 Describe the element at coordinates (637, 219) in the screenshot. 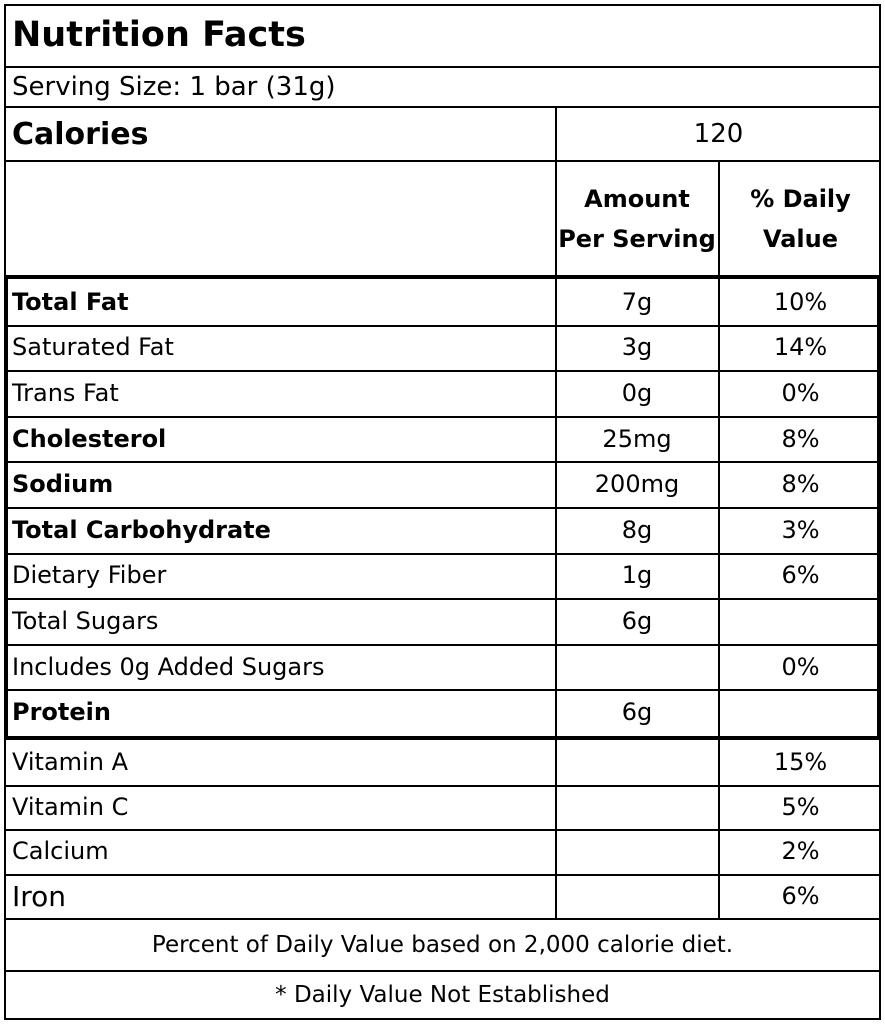

I see `amount-per-serving-header: Amount Per Serving` at that location.